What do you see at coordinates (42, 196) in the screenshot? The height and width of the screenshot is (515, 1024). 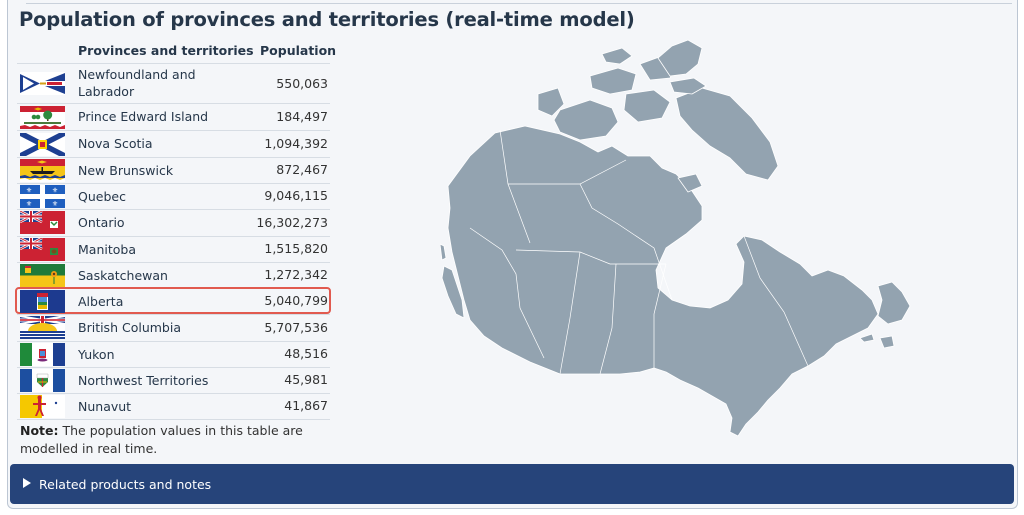 I see `quebec-flag-icon: ⚜ ⚜ ⚜ ⚜` at bounding box center [42, 196].